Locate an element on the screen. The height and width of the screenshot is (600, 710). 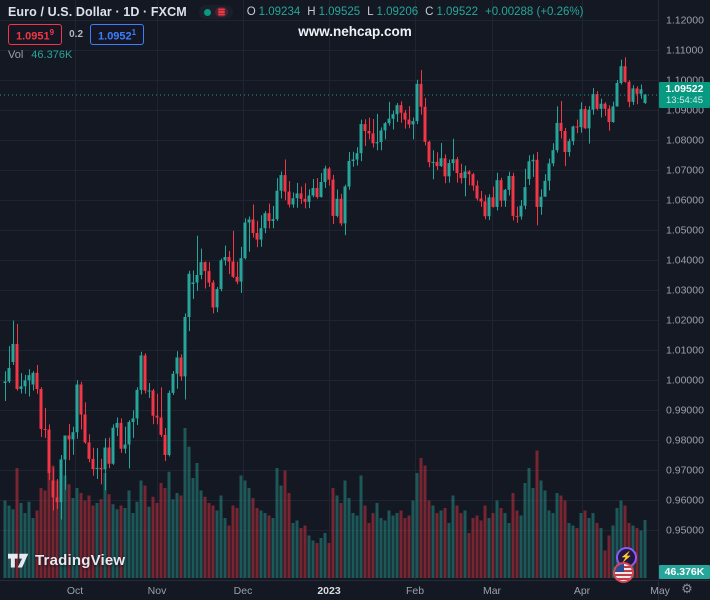
symbol-title: Euro / U.S. Dollar · 1D · FXCM is located at coordinates (97, 12).